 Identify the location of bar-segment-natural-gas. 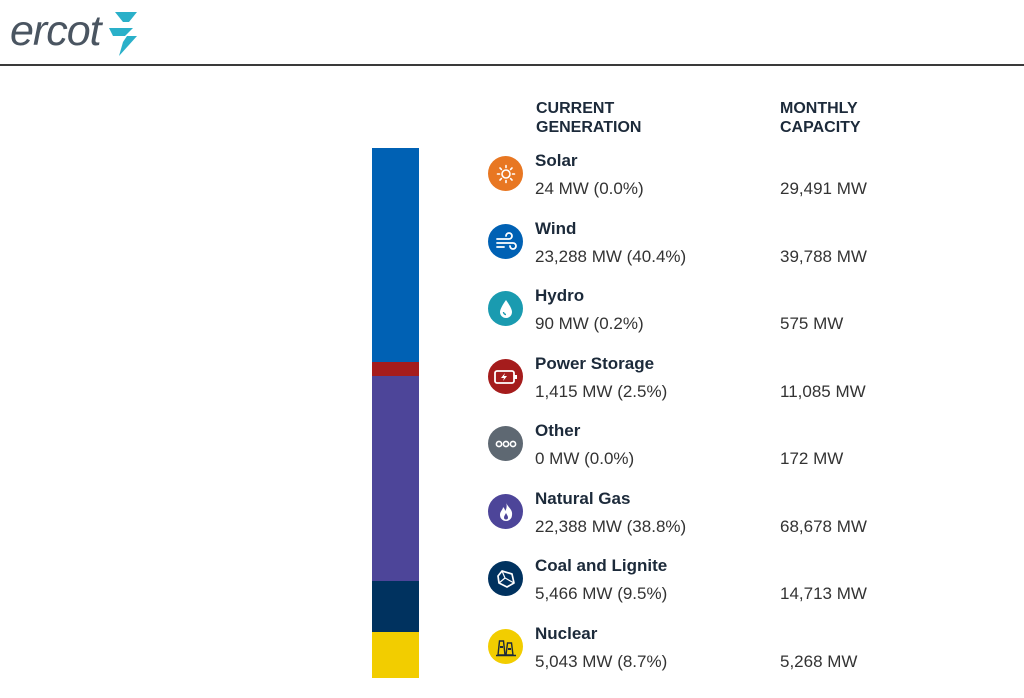
(395, 478).